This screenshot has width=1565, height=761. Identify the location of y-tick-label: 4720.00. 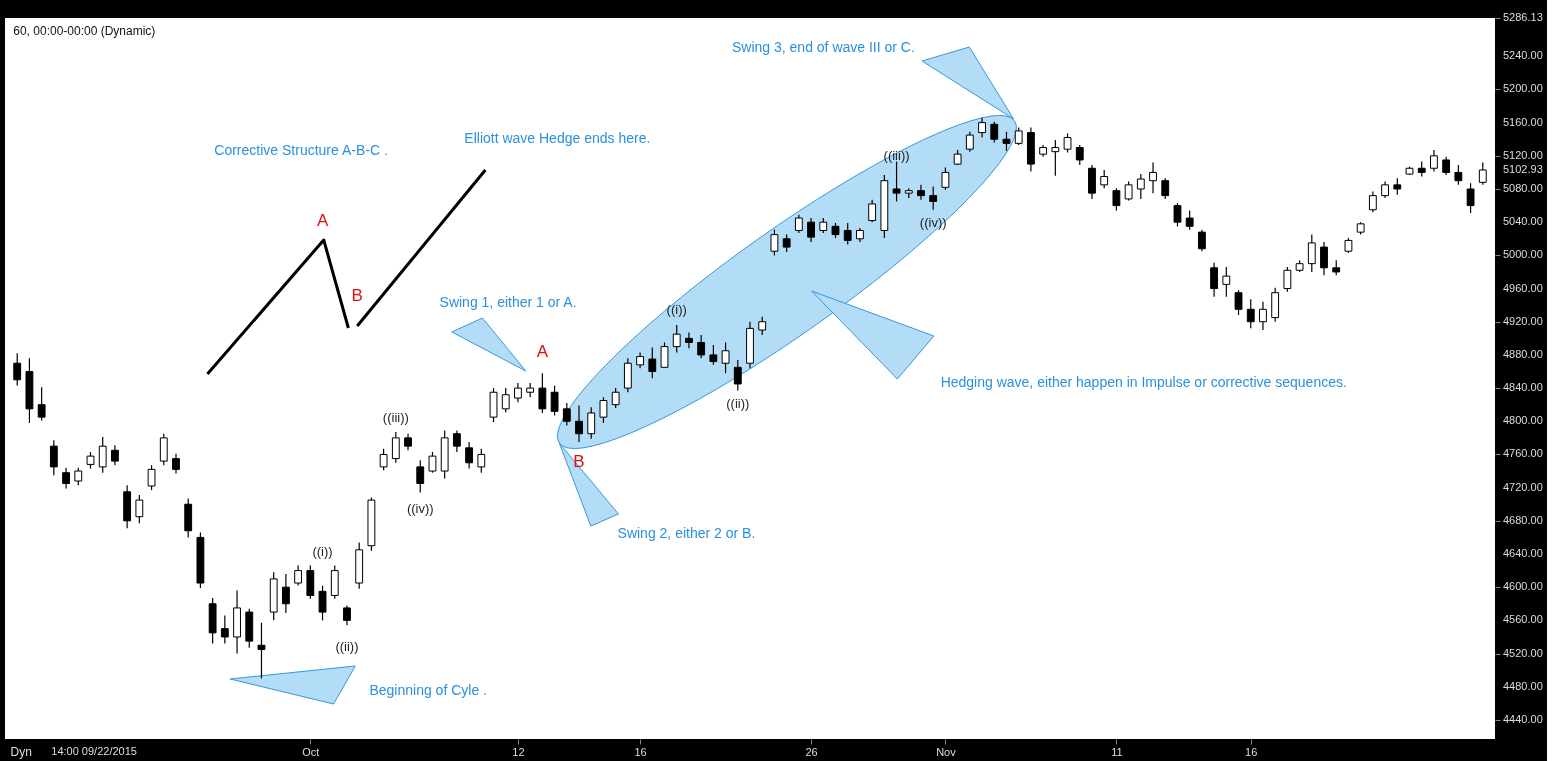
(1523, 486).